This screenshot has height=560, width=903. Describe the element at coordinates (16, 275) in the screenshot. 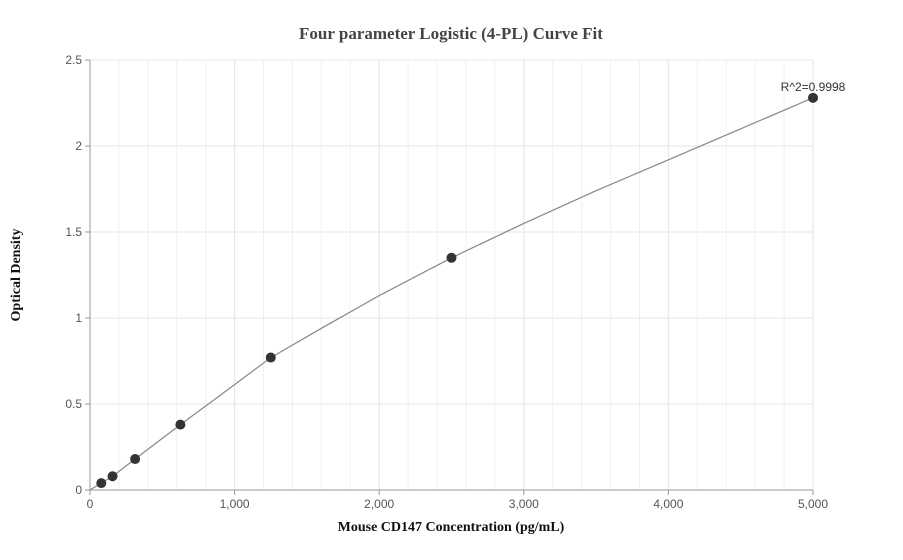

I see `y-axis-title: Optical Density` at that location.